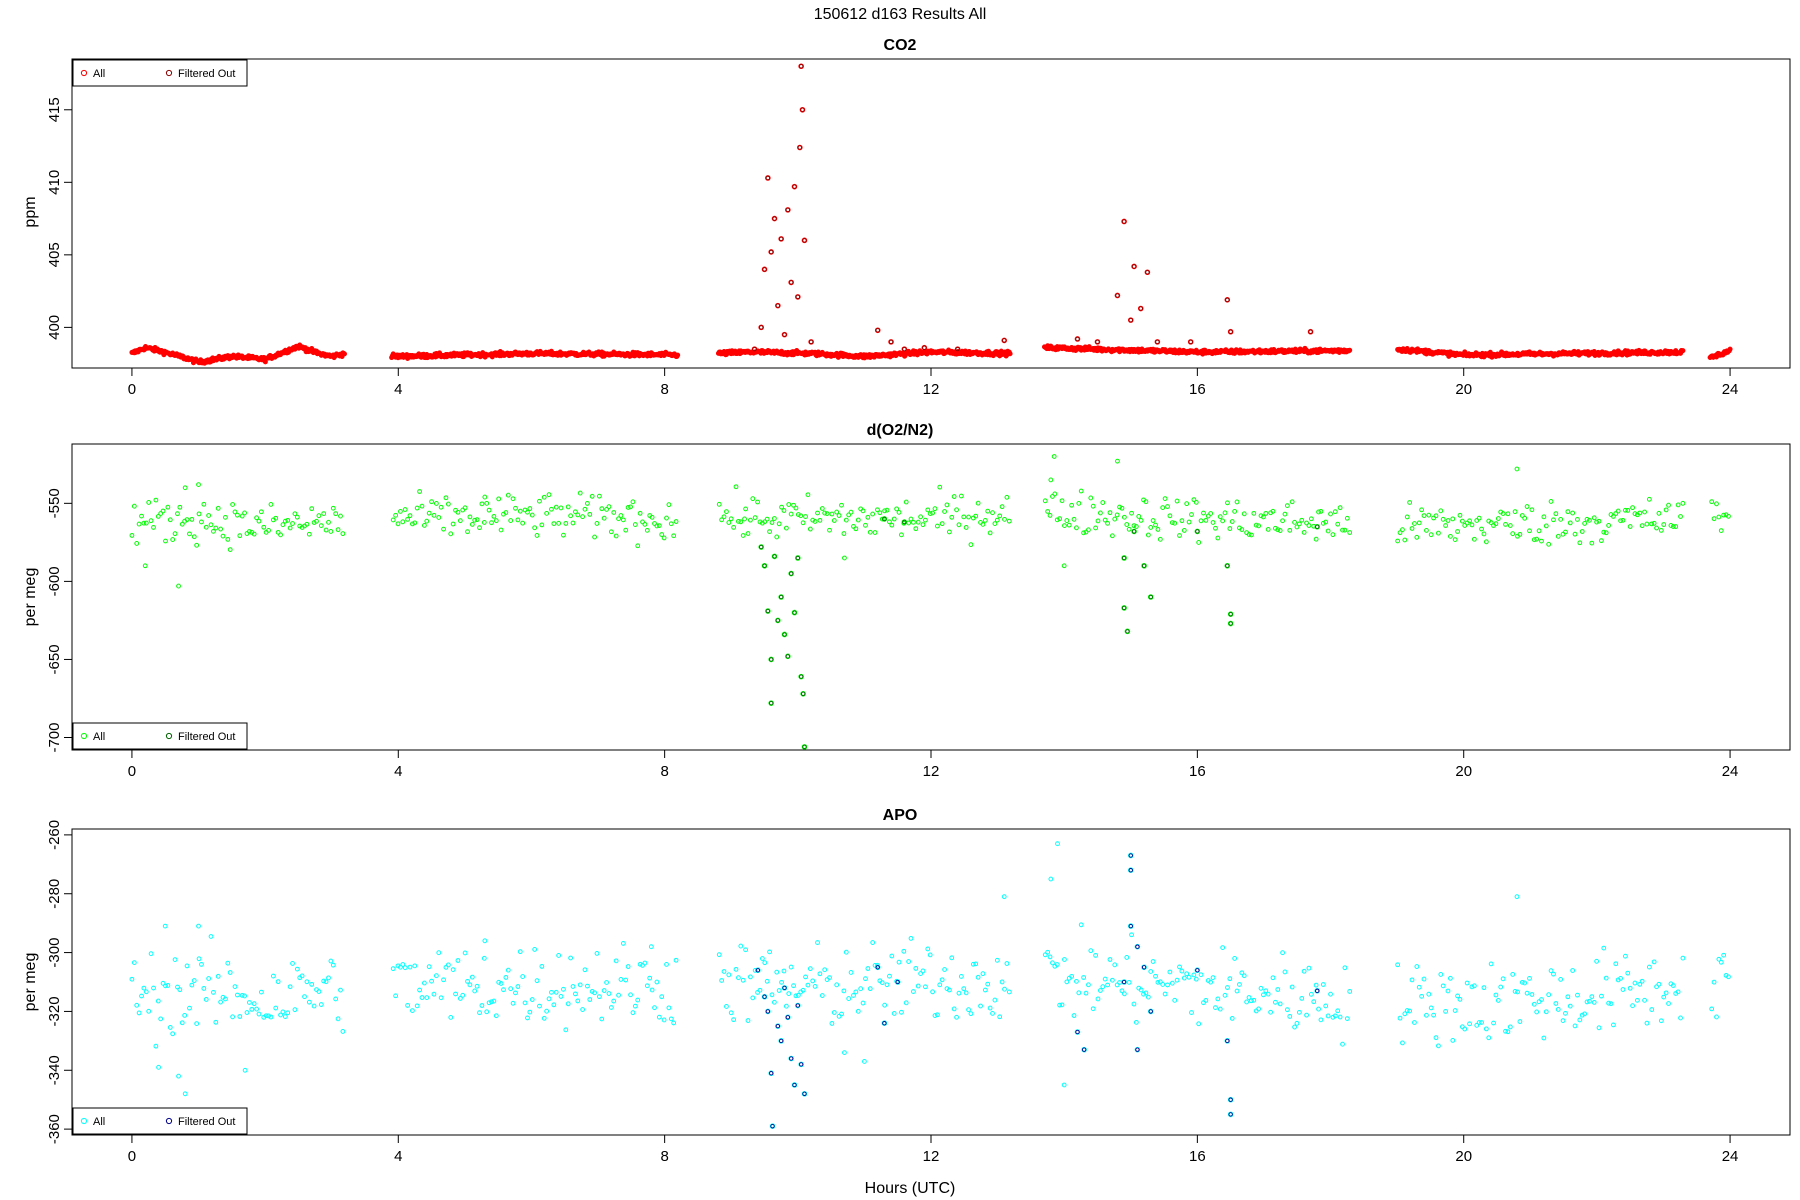  What do you see at coordinates (54, 1070) in the screenshot?
I see `apo-y-tick-label: -340` at bounding box center [54, 1070].